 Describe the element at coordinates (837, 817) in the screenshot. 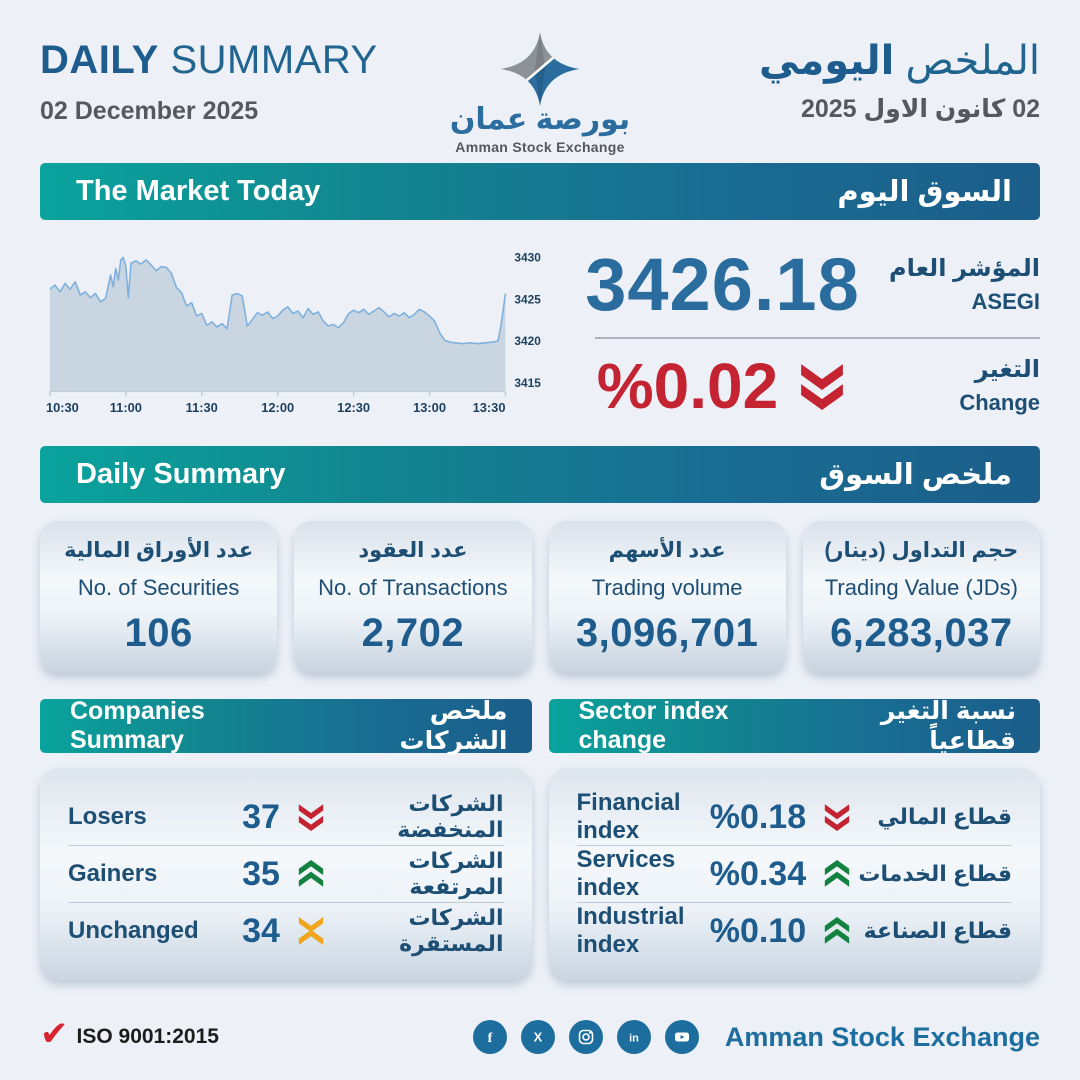

I see `financial-down-icon` at that location.